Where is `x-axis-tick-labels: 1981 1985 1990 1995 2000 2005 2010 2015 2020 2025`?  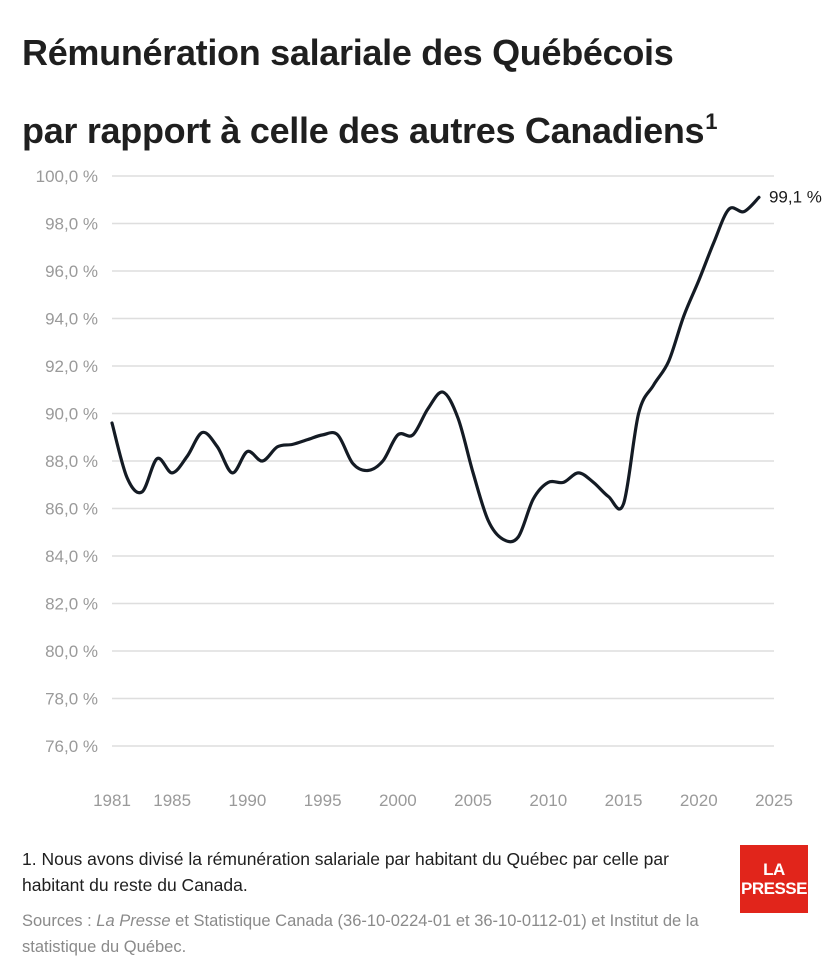
x-axis-tick-labels: 1981 1985 1990 1995 2000 2005 2010 2015 2020 2025 is located at coordinates (443, 800).